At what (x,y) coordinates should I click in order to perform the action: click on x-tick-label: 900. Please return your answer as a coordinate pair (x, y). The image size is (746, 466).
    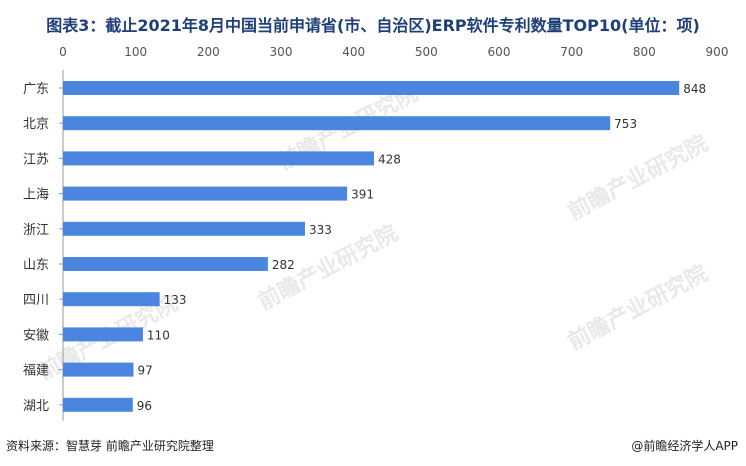
    Looking at the image, I should click on (717, 52).